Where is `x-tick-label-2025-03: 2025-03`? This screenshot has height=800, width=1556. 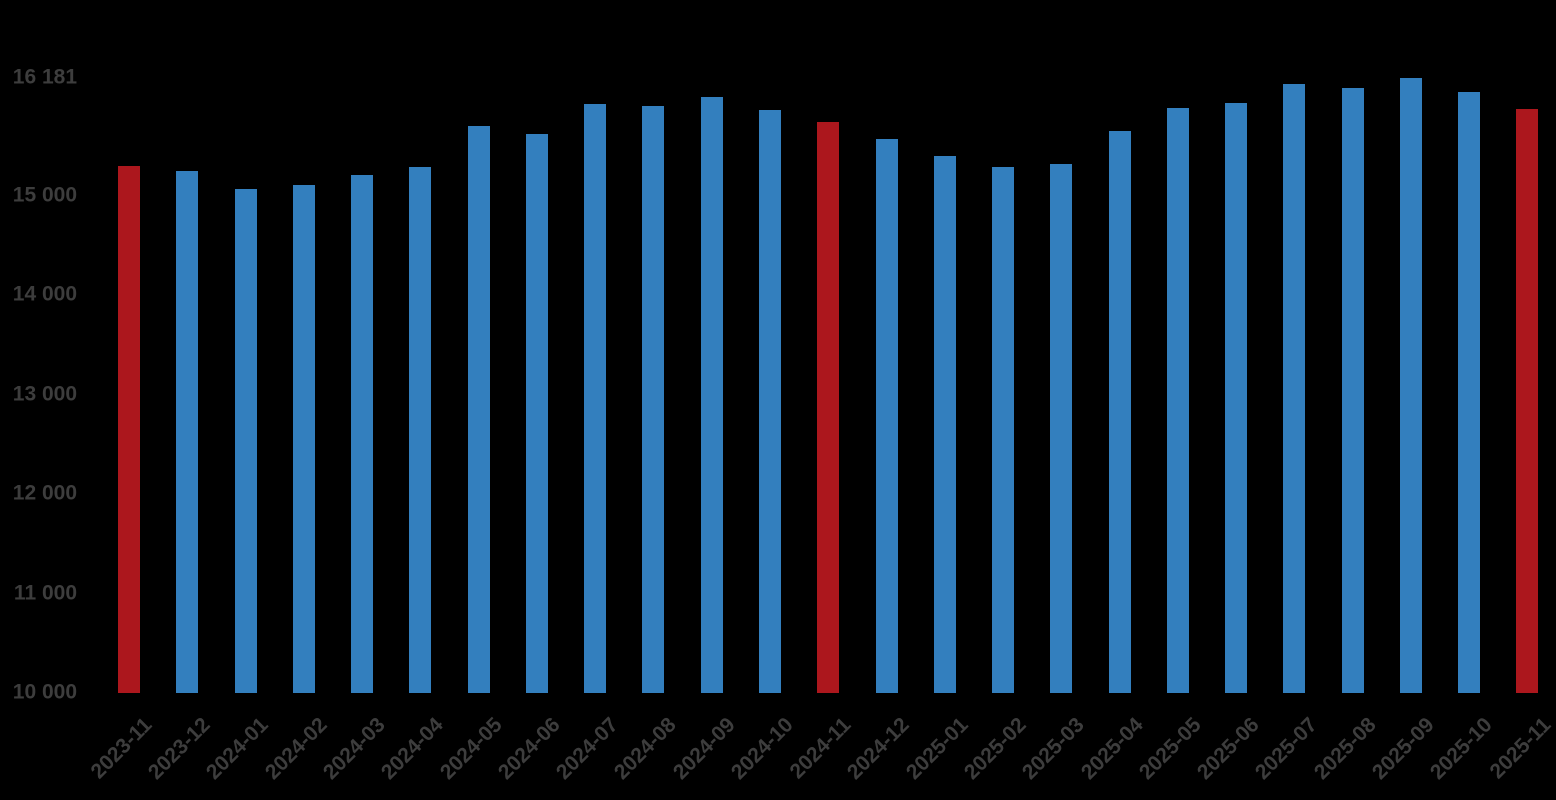
x-tick-label-2025-03: 2025-03 is located at coordinates (1053, 749).